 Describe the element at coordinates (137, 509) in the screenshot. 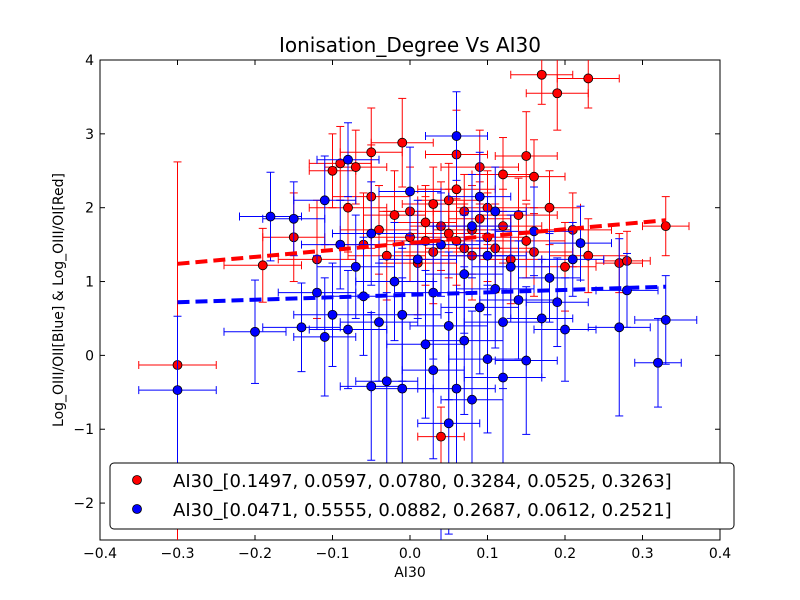

I see `legend-marker-blue` at that location.